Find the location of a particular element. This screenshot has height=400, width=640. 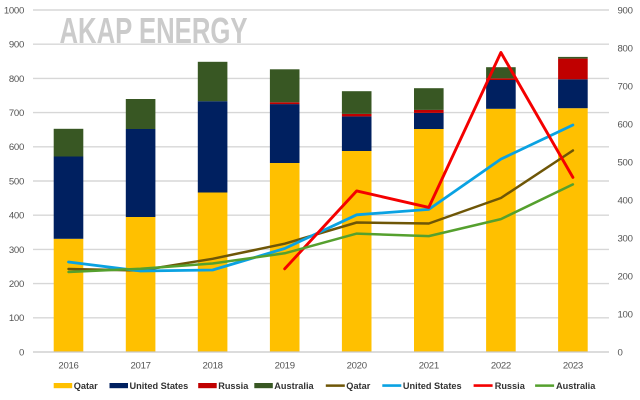

svg-text: 2018 is located at coordinates (213, 366).